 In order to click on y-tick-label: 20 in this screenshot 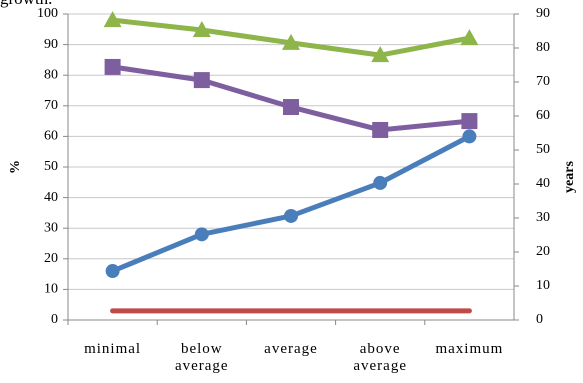, I will do `click(51, 258)`.